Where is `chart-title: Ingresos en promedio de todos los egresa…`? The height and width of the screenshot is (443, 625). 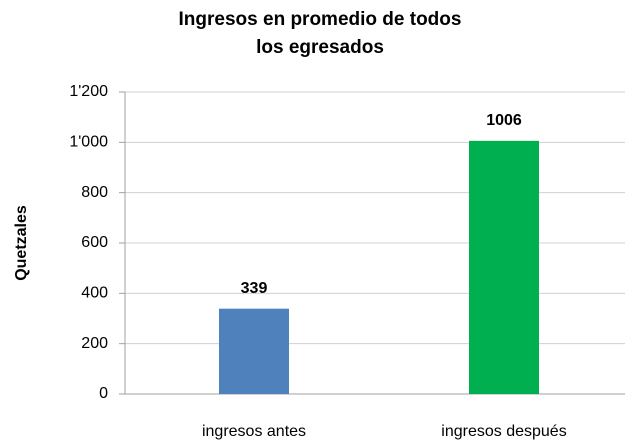
chart-title: Ingresos en promedio de todos los egresa… is located at coordinates (320, 33).